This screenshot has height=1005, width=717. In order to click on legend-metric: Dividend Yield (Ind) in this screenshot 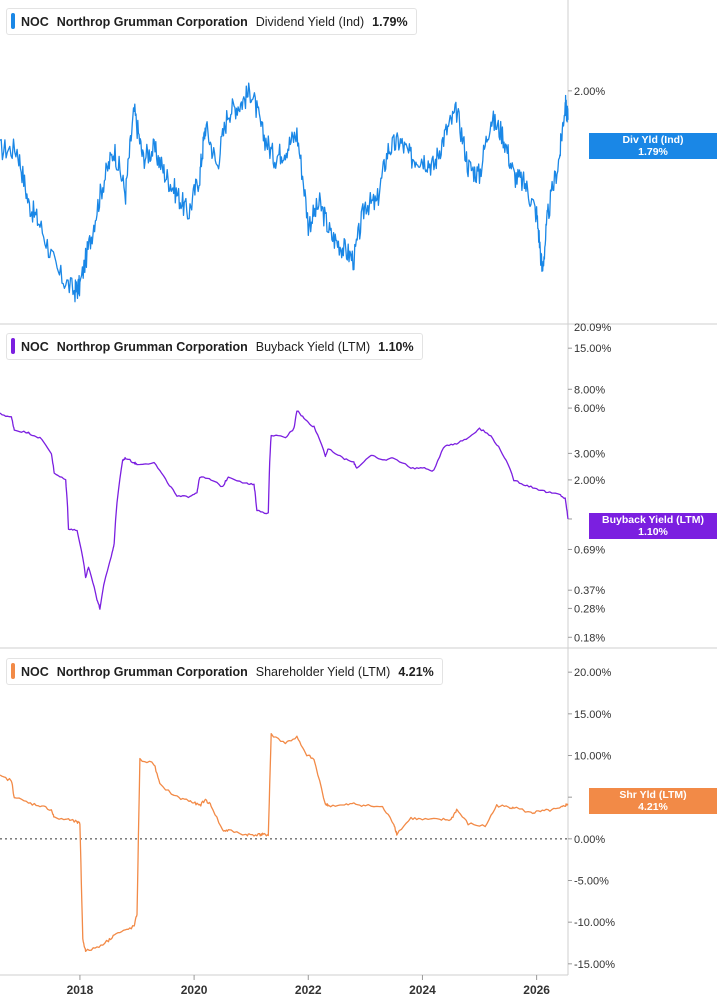, I will do `click(310, 21)`.